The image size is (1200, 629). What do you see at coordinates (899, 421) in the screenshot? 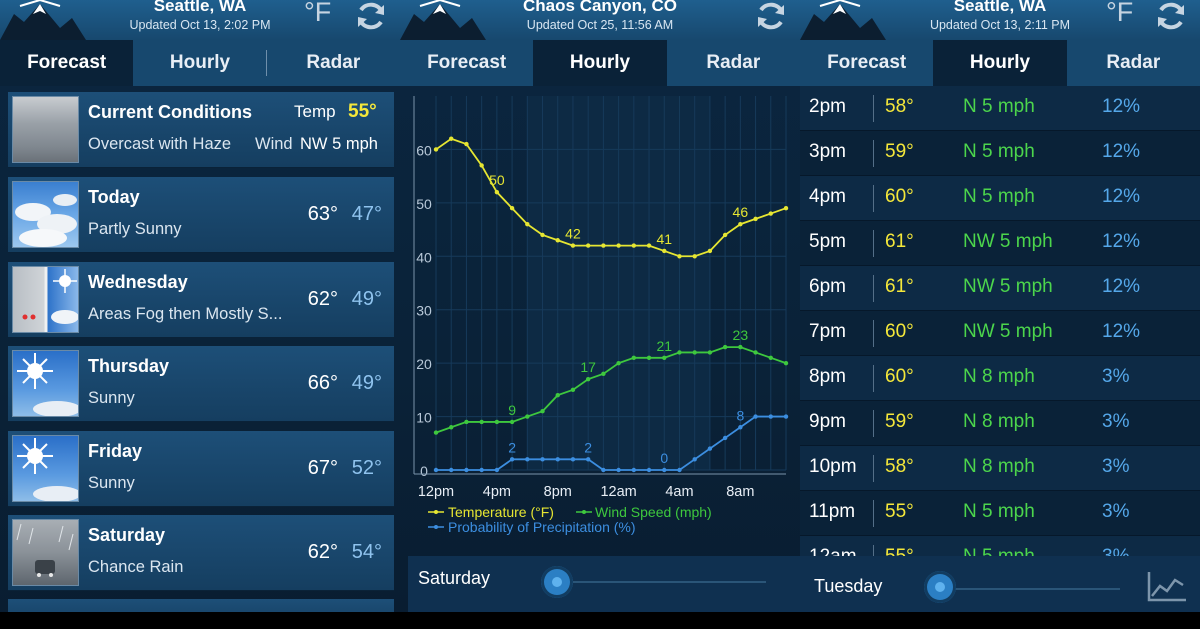
I see `hour-temp: 59°` at bounding box center [899, 421].